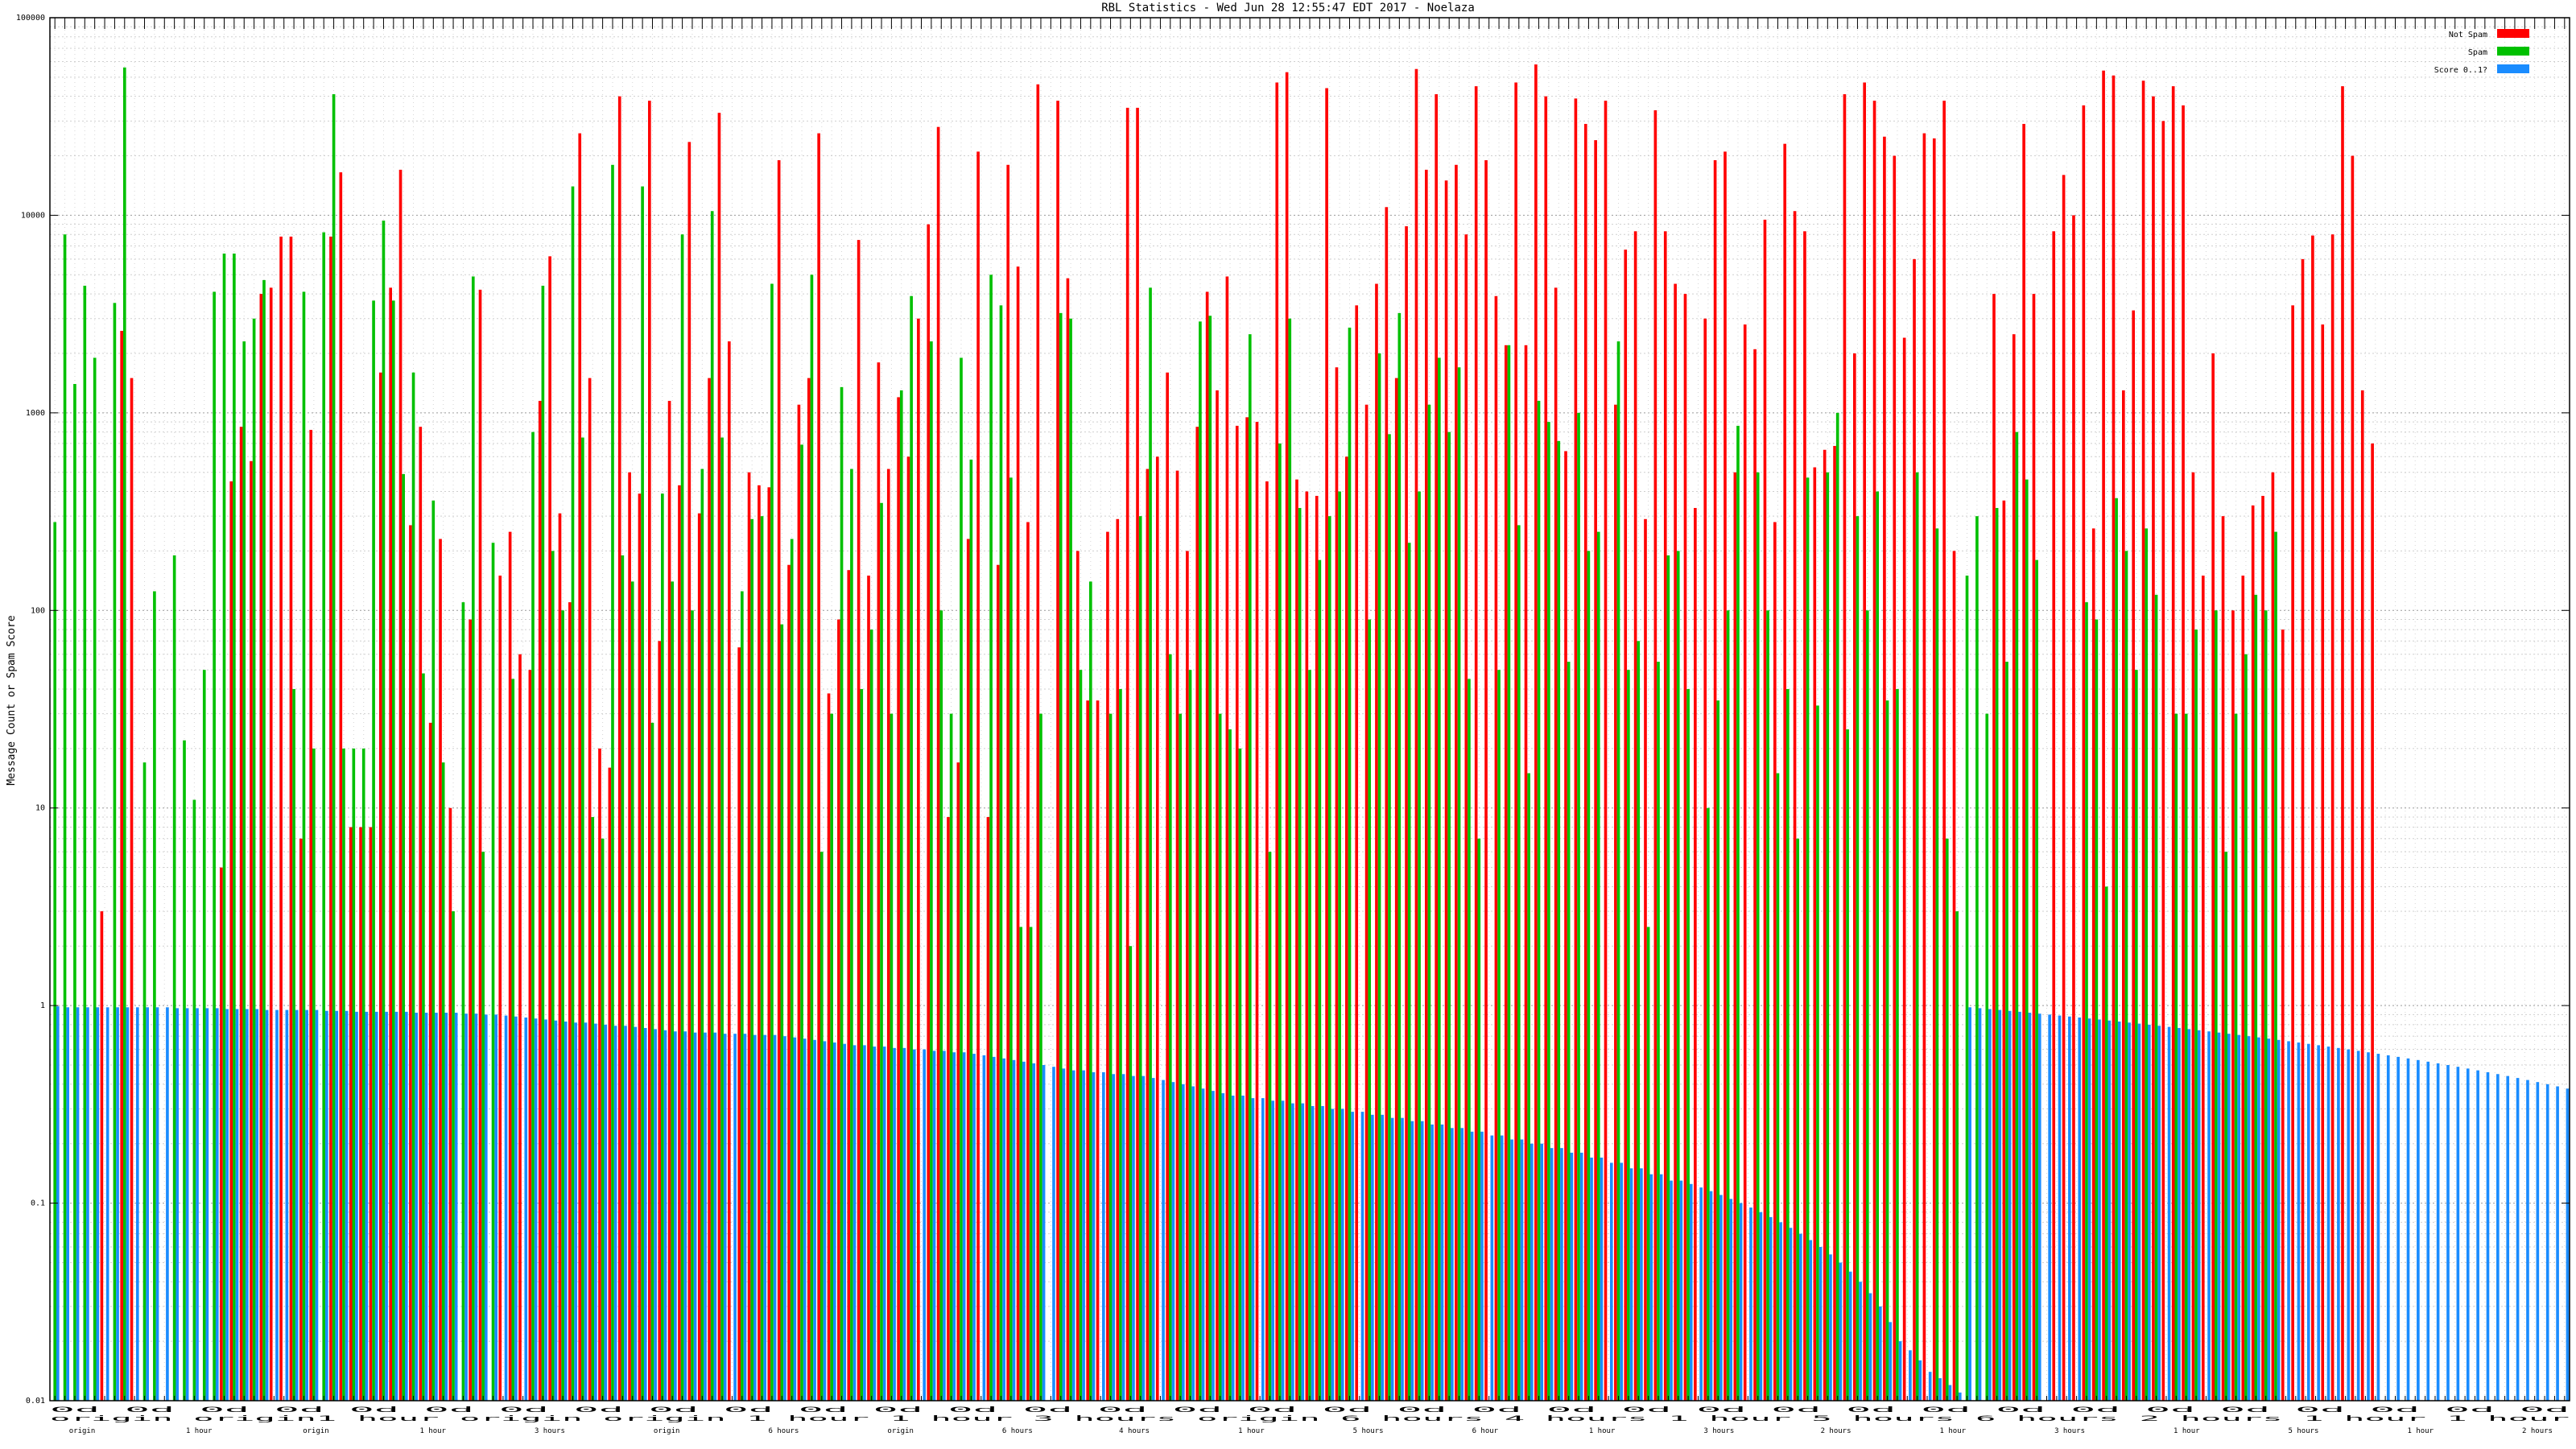  I want to click on y-tick-label: 0.01, so click(35, 1401).